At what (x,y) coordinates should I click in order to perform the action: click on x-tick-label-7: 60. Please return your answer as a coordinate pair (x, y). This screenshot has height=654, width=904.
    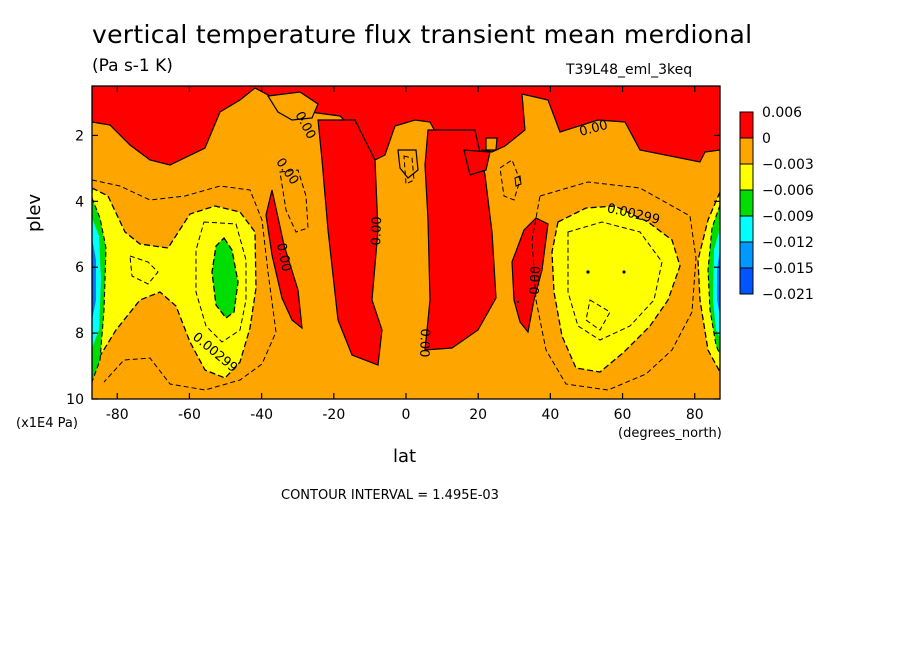
    Looking at the image, I should click on (623, 415).